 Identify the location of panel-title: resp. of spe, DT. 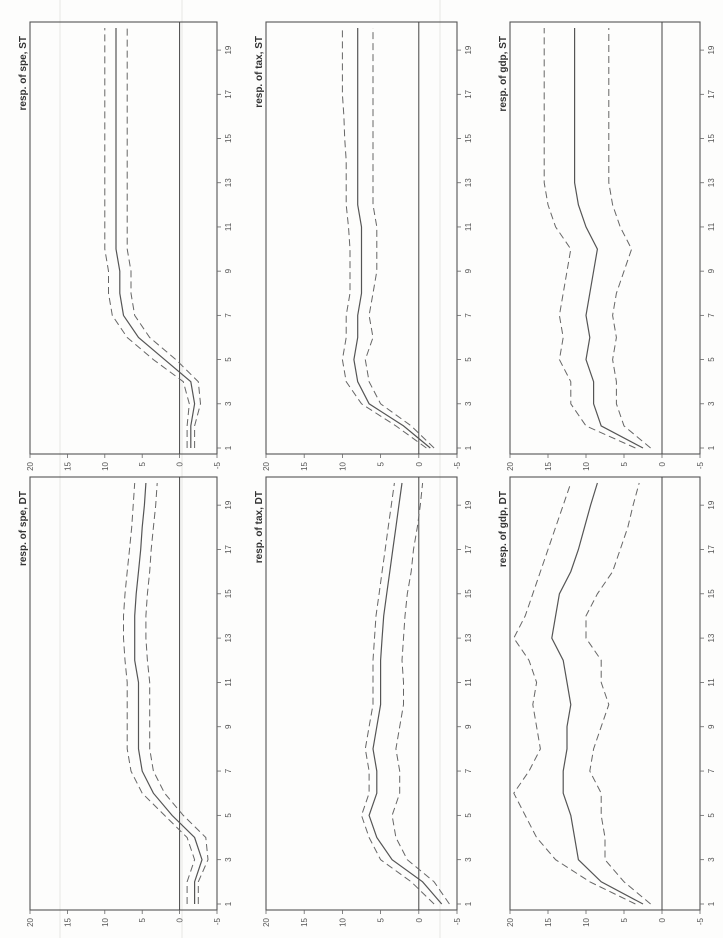
(23, 528).